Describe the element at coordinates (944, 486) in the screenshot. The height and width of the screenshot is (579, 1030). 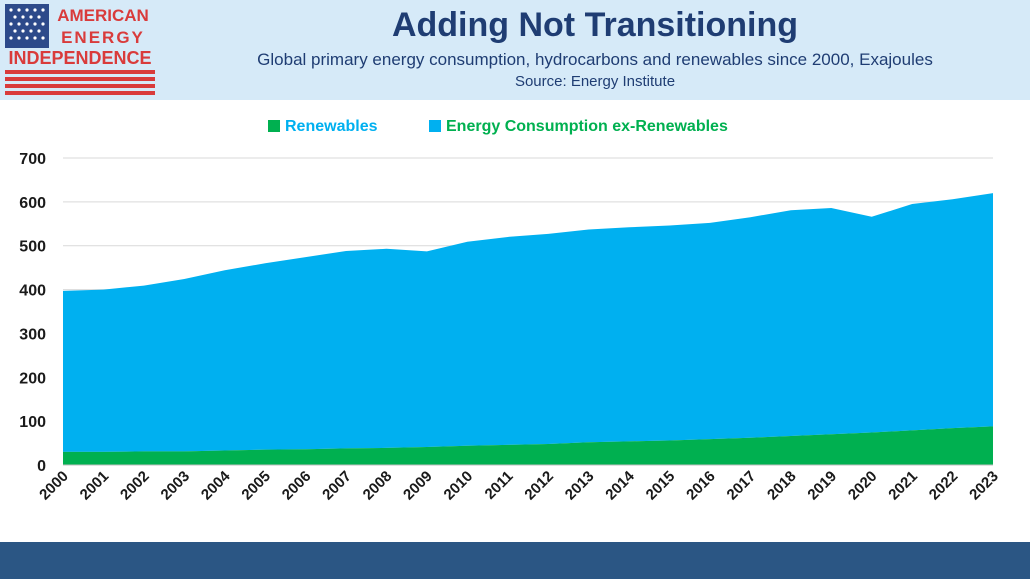
I see `x-tick-label: 2022` at that location.